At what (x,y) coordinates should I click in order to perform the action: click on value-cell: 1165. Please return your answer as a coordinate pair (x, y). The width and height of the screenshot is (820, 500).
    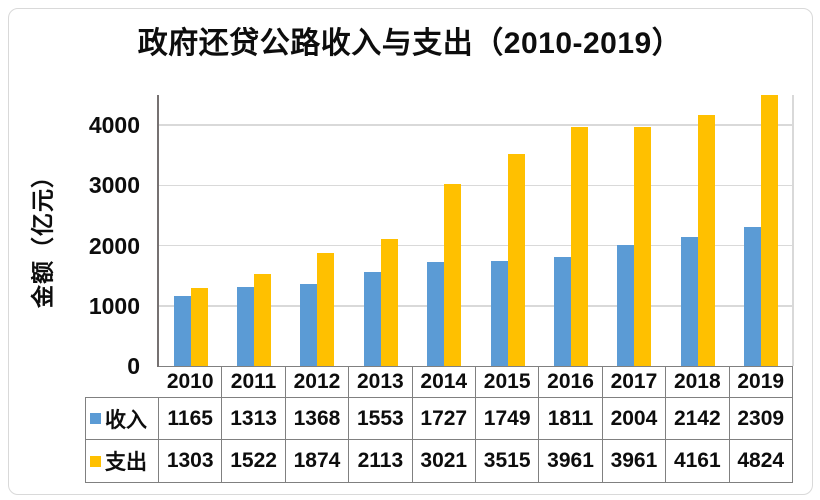
    Looking at the image, I should click on (191, 419).